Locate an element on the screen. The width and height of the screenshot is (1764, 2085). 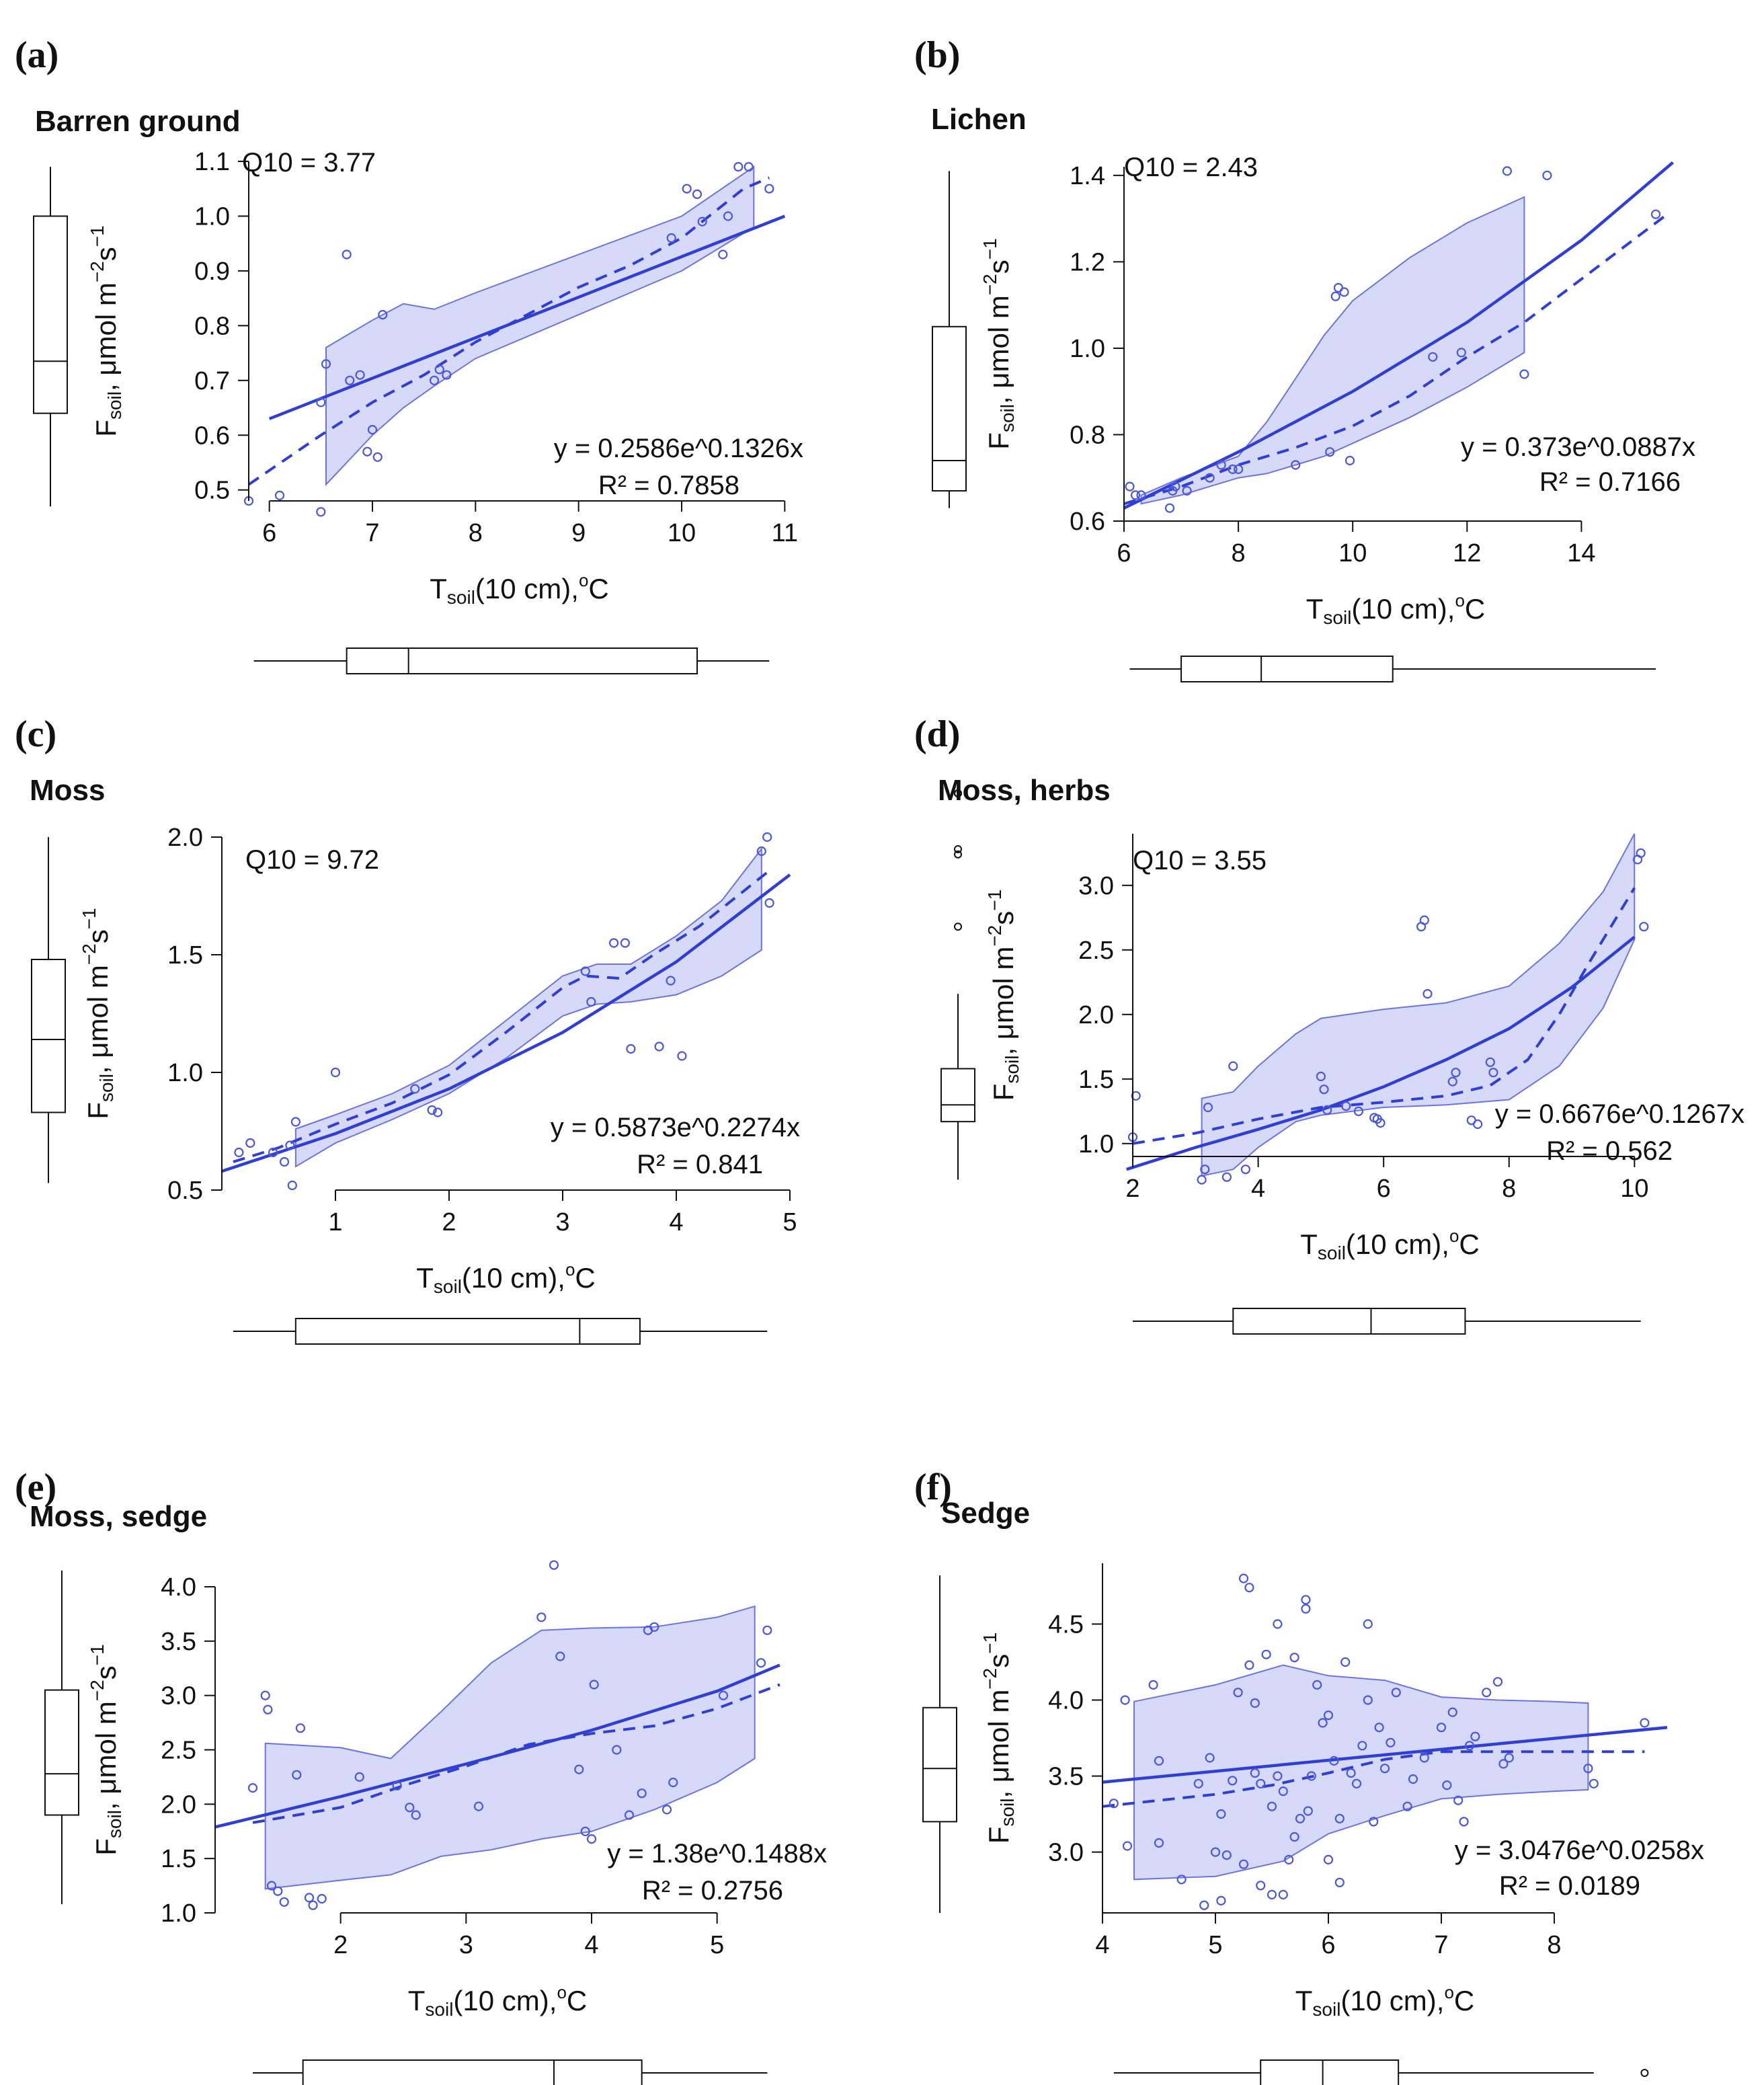
y-axis-label: Fsoil, μmol m−2s−1 is located at coordinates (998, 1738).